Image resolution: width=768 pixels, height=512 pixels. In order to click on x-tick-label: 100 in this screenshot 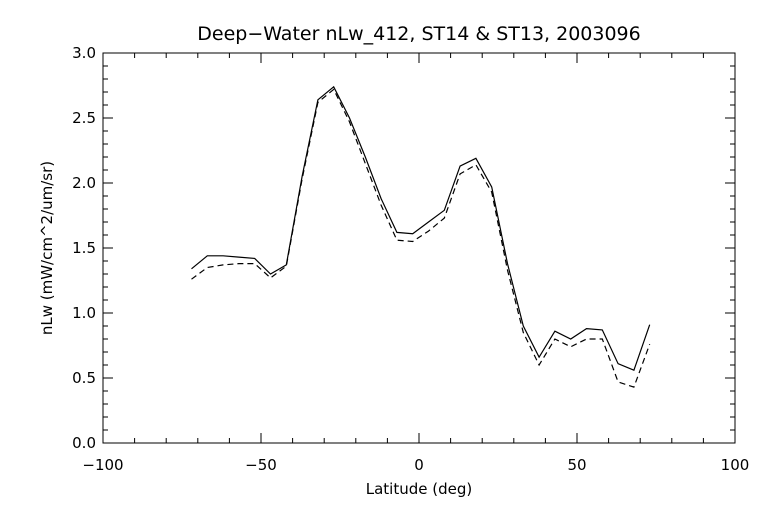, I will do `click(735, 465)`.